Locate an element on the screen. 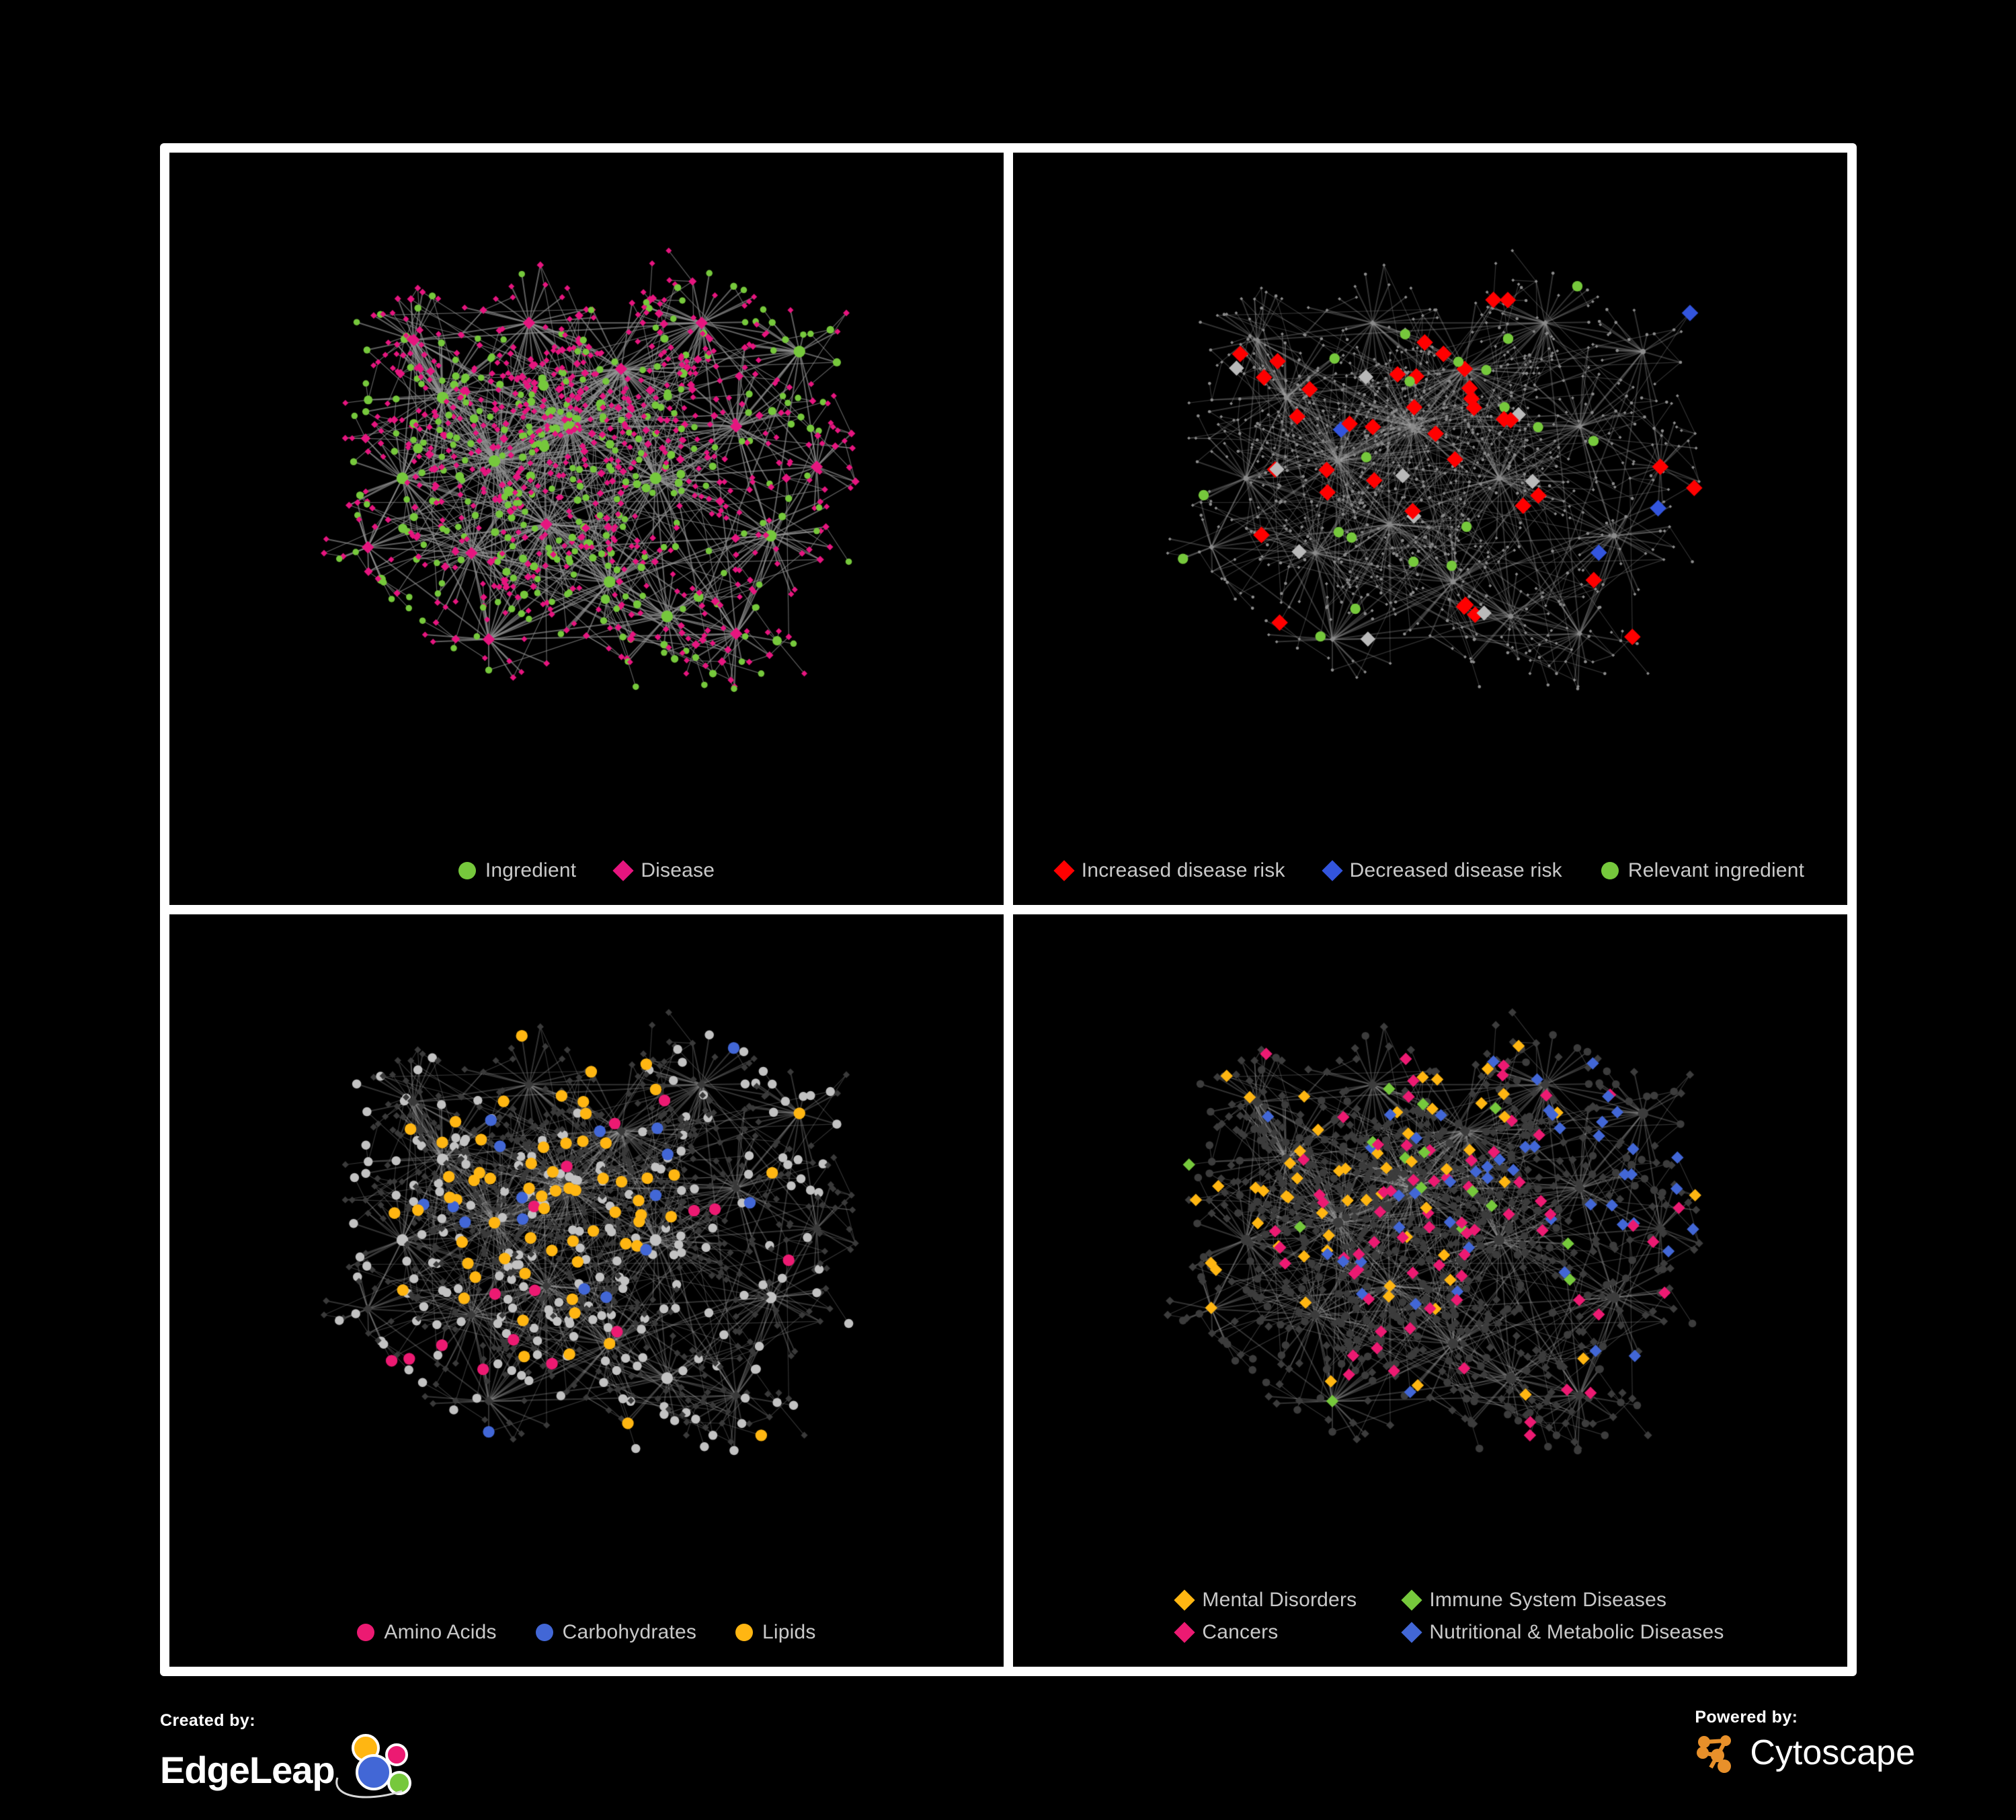  mental-disorders-diamond-icon is located at coordinates (1185, 1600).